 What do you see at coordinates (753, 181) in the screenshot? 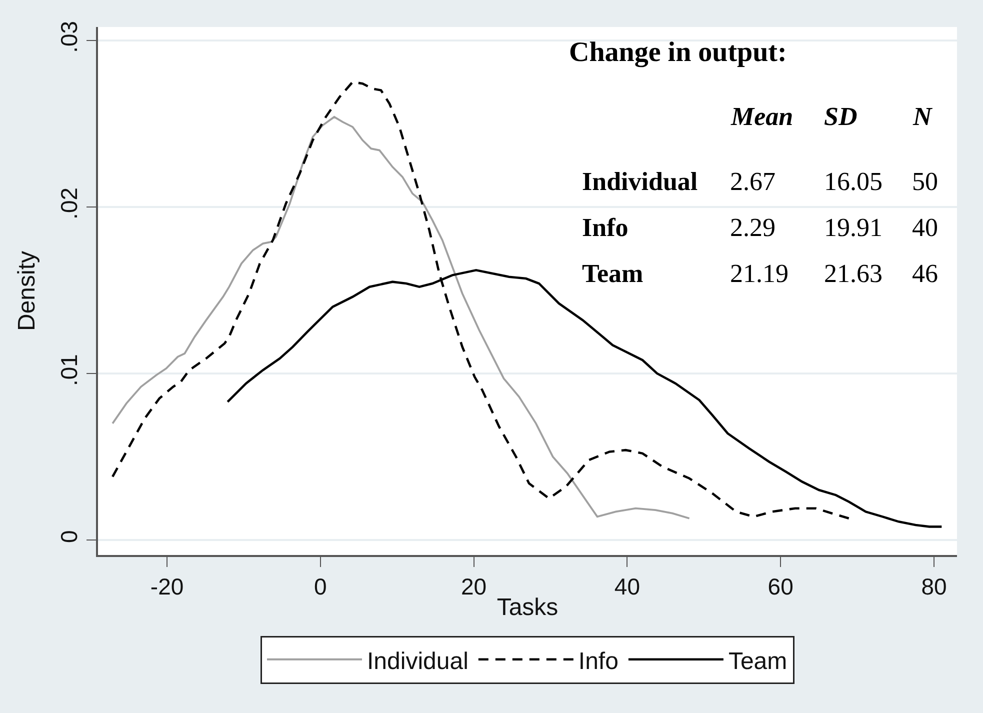
I see `annotation: 2.67` at bounding box center [753, 181].